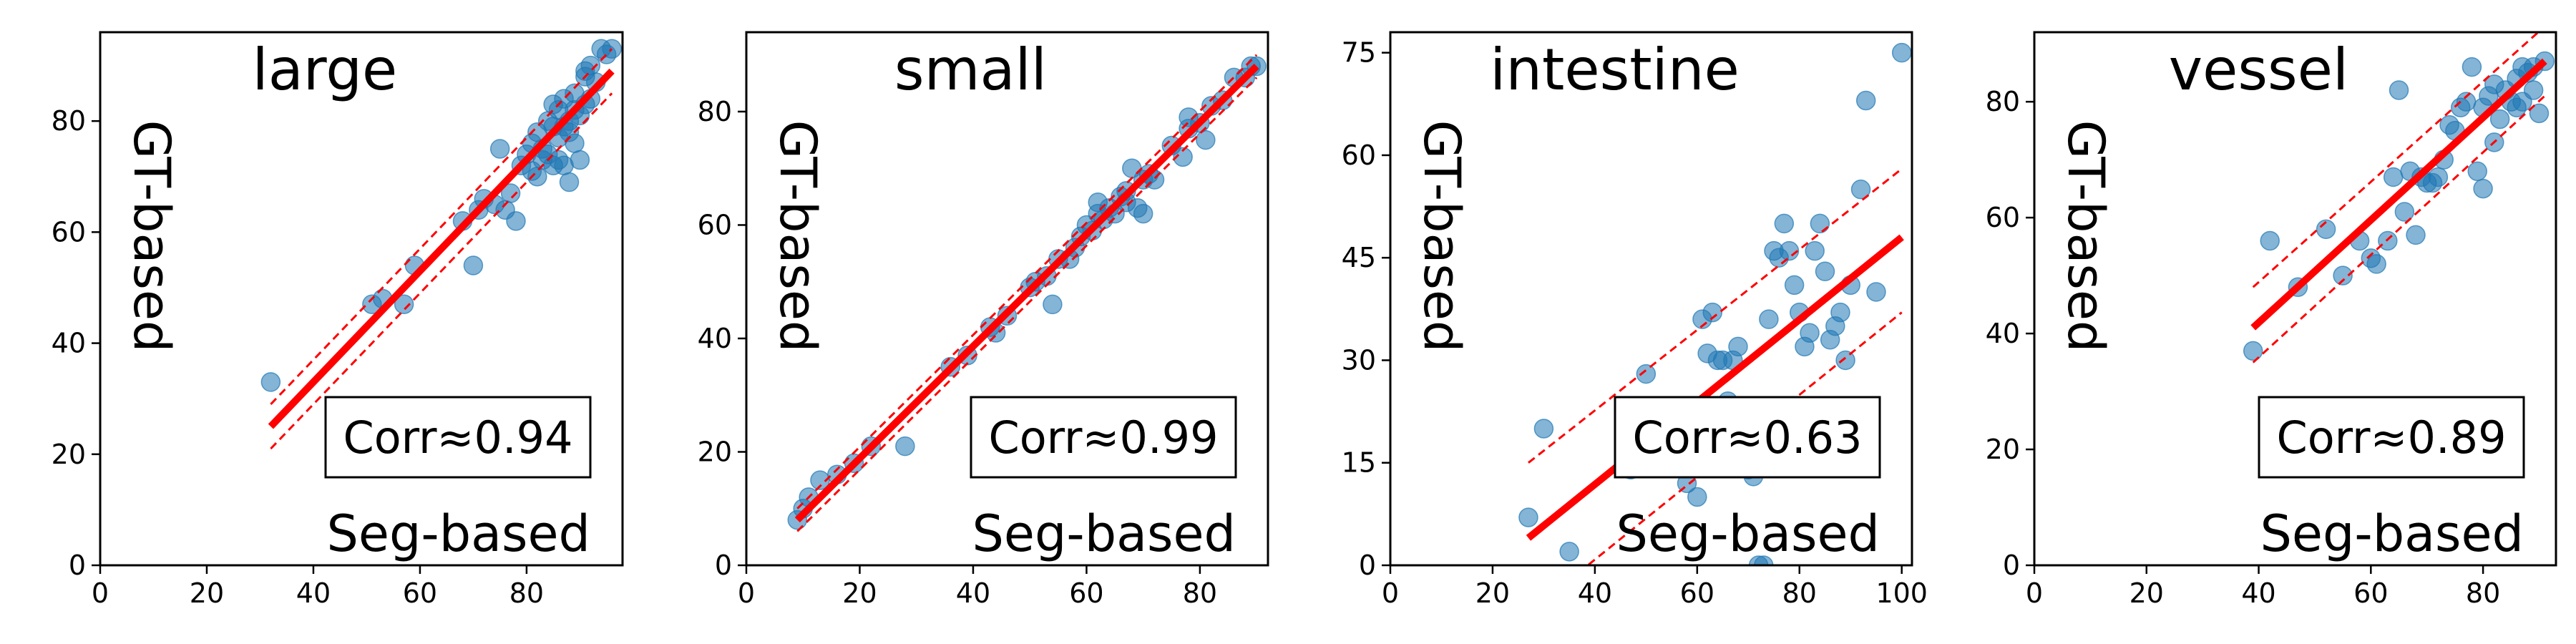 The width and height of the screenshot is (2576, 644). I want to click on chart-title: small, so click(970, 69).